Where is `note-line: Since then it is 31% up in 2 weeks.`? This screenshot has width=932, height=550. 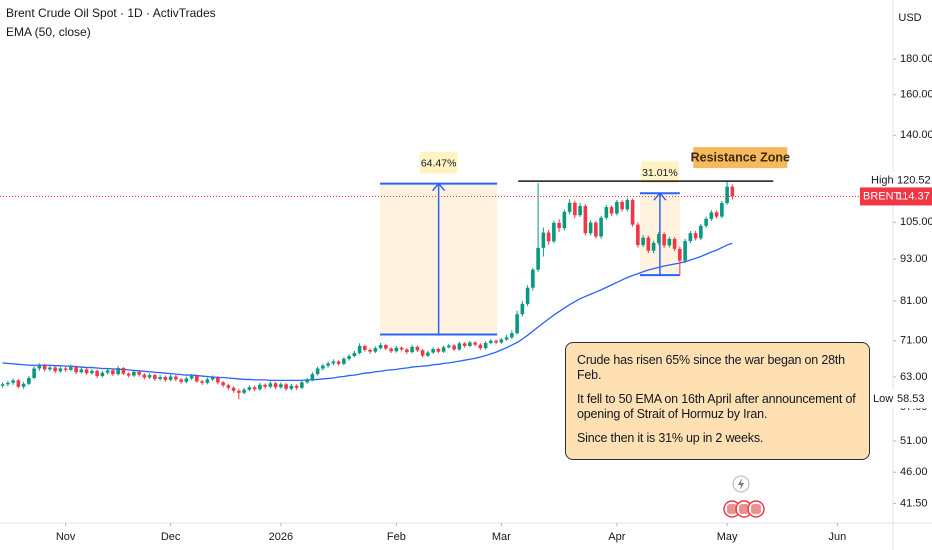 note-line: Since then it is 31% up in 2 weeks. is located at coordinates (670, 438).